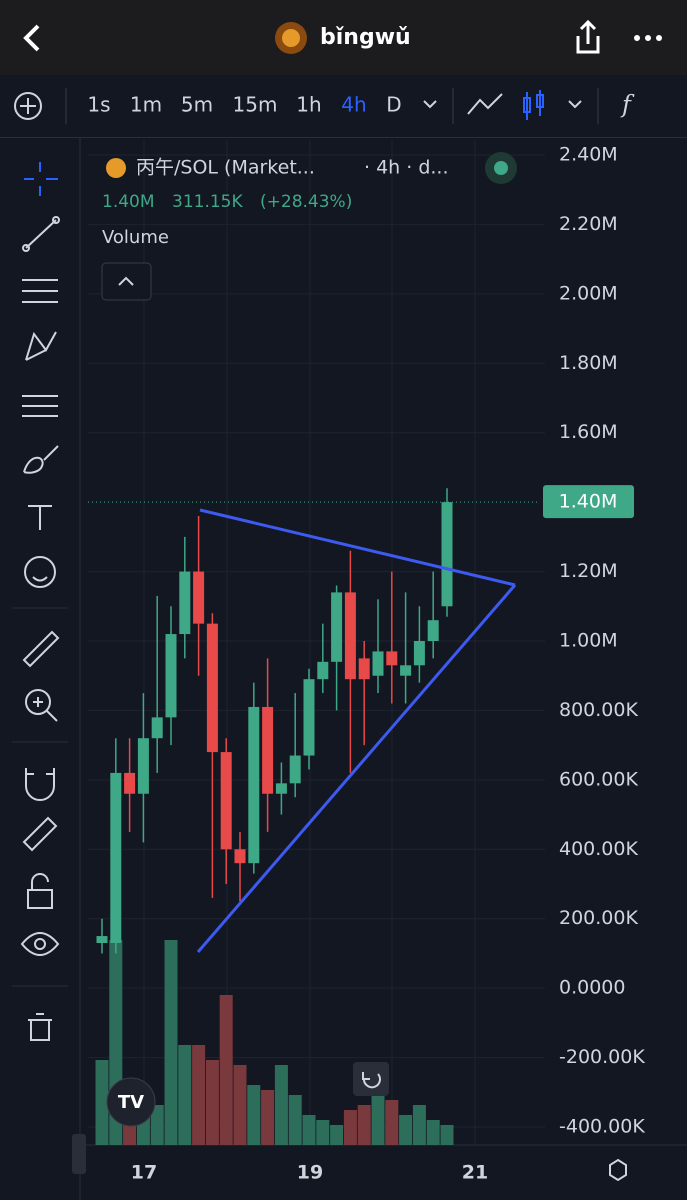  What do you see at coordinates (485, 104) in the screenshot?
I see `line-chart-button` at bounding box center [485, 104].